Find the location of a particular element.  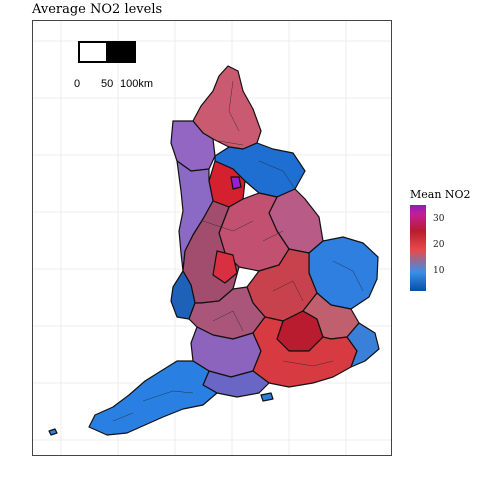

scale-label-0: 0 is located at coordinates (77, 84).